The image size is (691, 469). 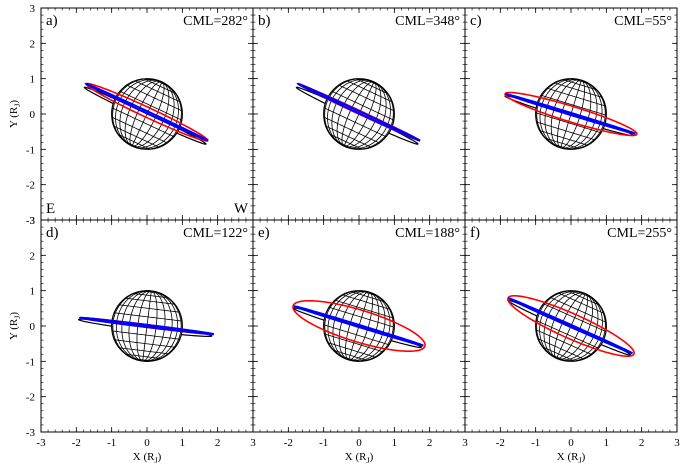 I want to click on panel-label: f), so click(x=475, y=233).